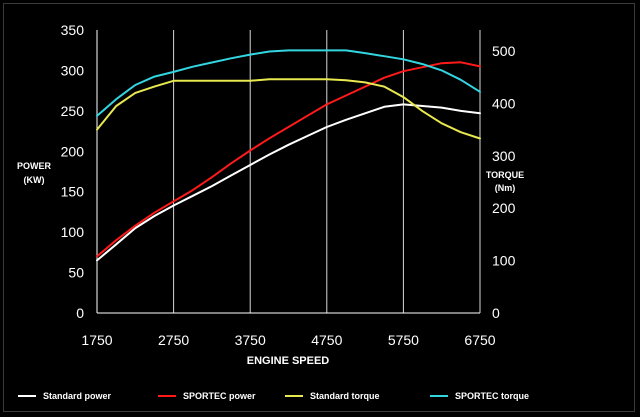  I want to click on sportec-torque-line, so click(288, 83).